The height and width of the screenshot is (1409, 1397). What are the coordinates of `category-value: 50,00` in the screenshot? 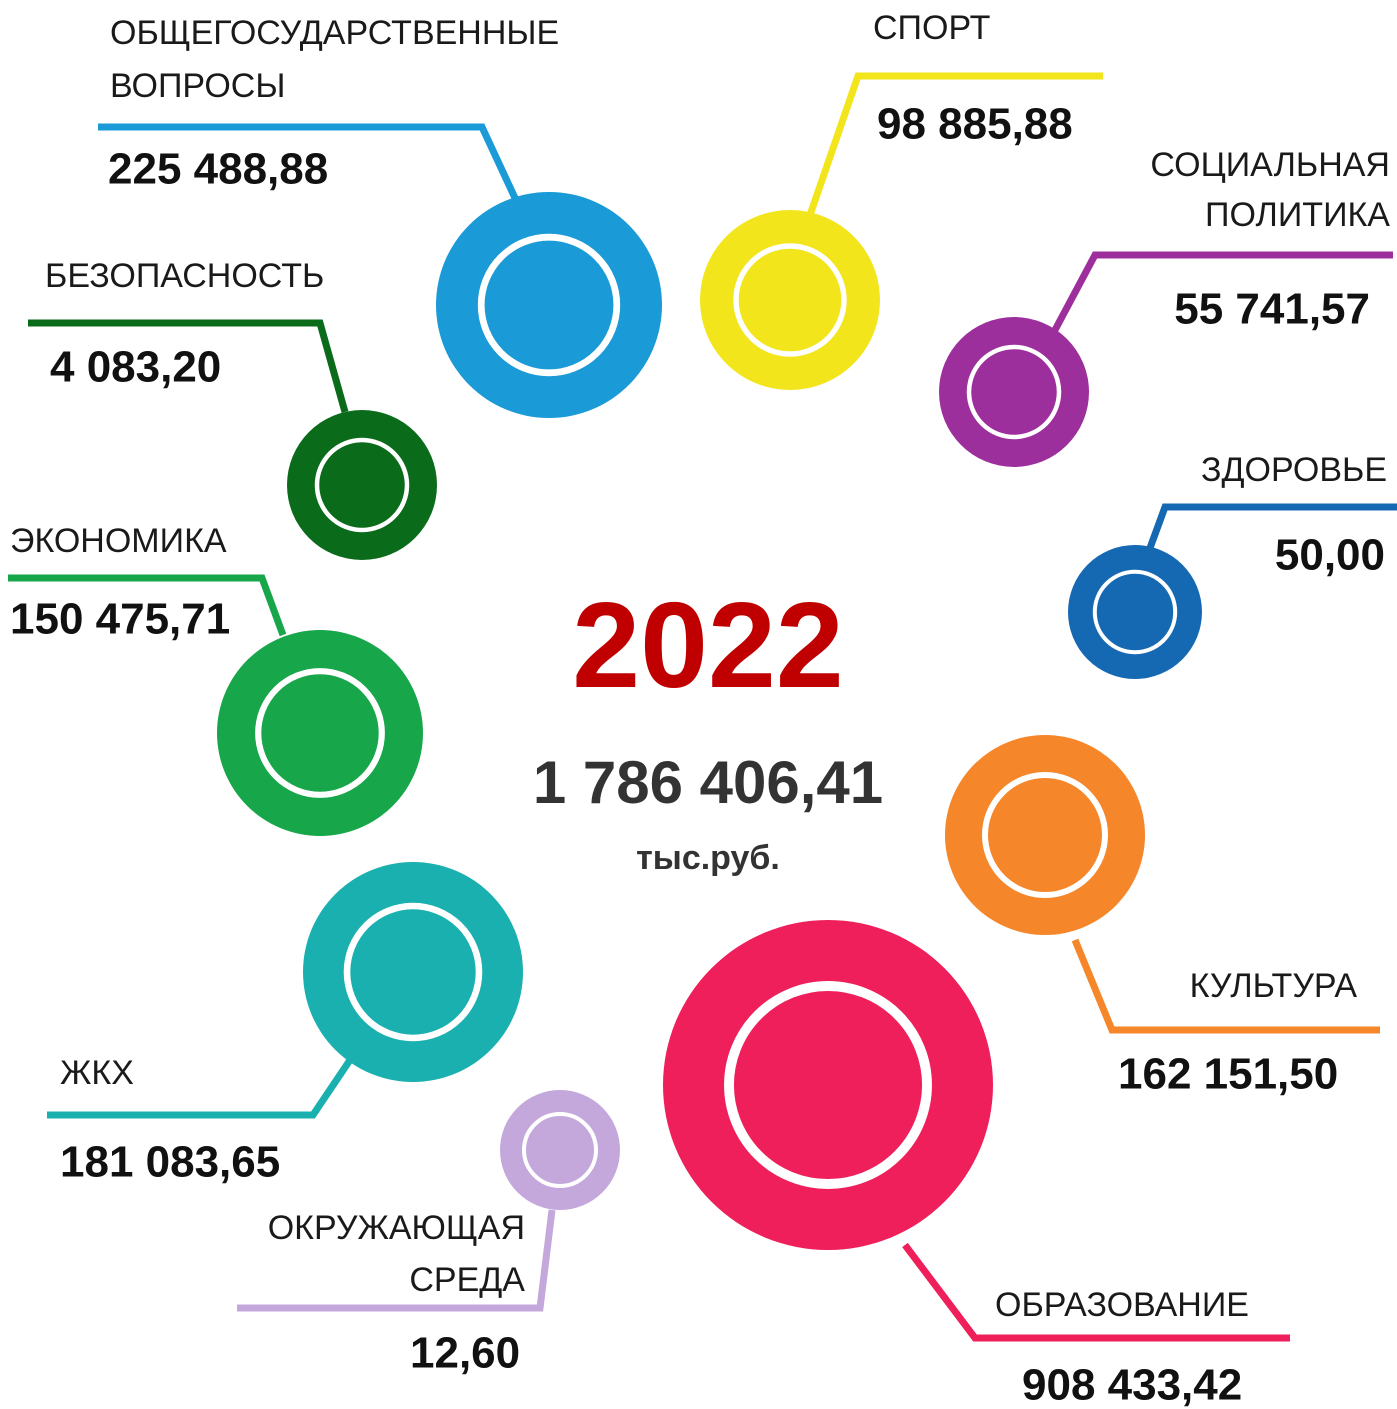 It's located at (1330, 555).